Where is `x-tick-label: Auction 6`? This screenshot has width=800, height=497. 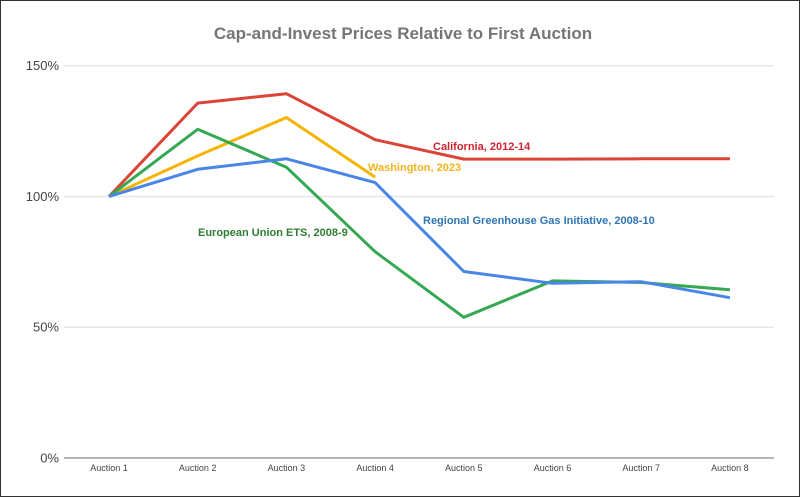 x-tick-label: Auction 6 is located at coordinates (553, 468).